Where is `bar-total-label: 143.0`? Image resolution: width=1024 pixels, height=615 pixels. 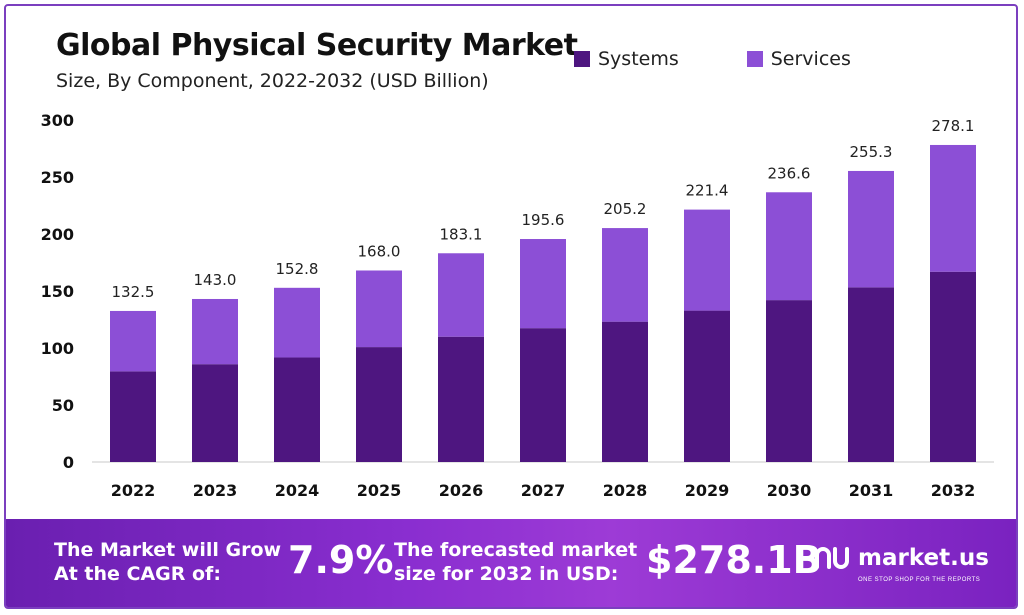
bar-total-label: 143.0 is located at coordinates (215, 280).